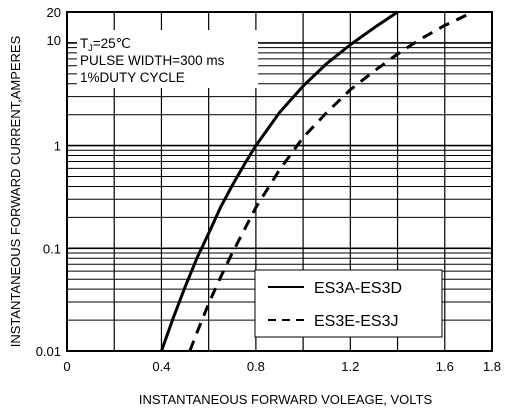  What do you see at coordinates (132, 77) in the screenshot?
I see `annotation-duty-cycle: 1%DUTY CYCLE` at bounding box center [132, 77].